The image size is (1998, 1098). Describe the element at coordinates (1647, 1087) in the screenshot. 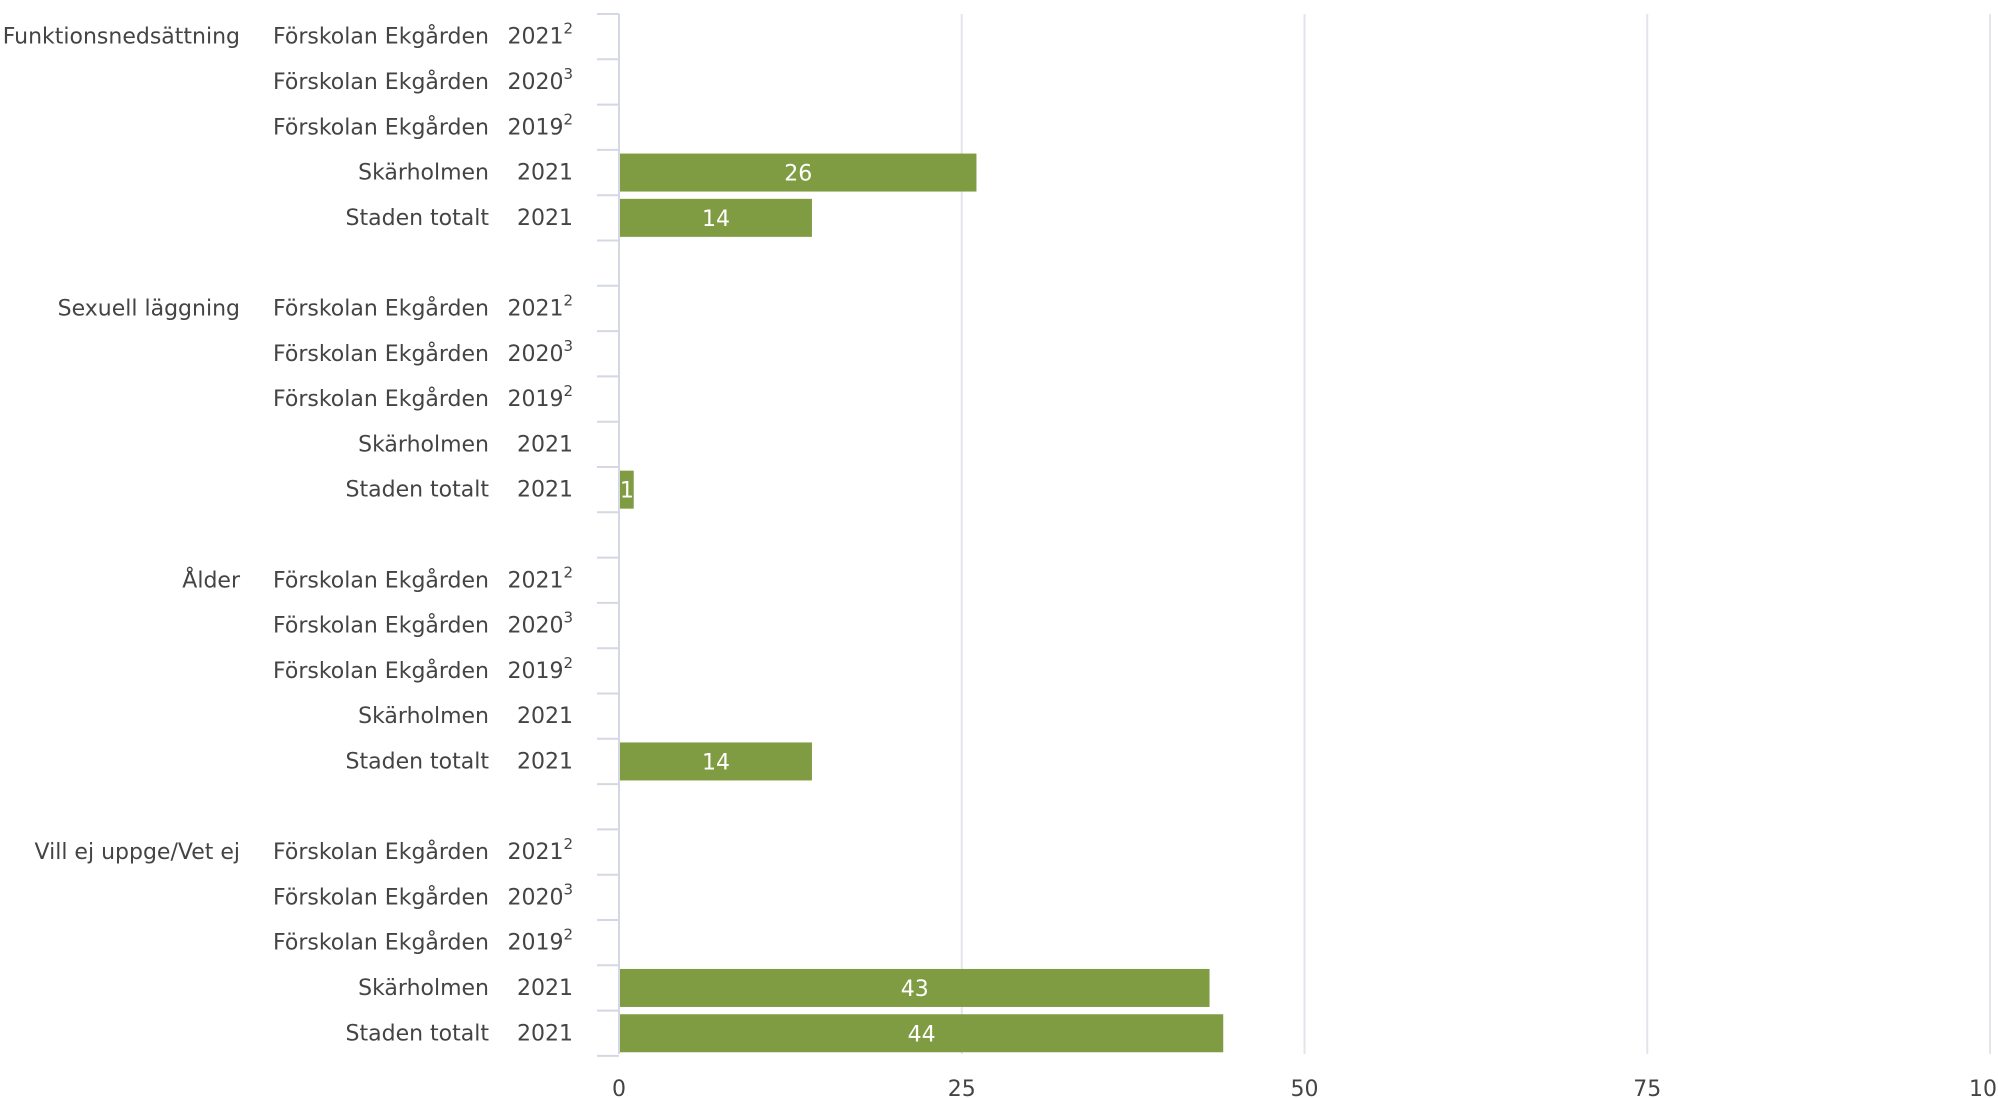

I see `x-tick-label: 75` at that location.